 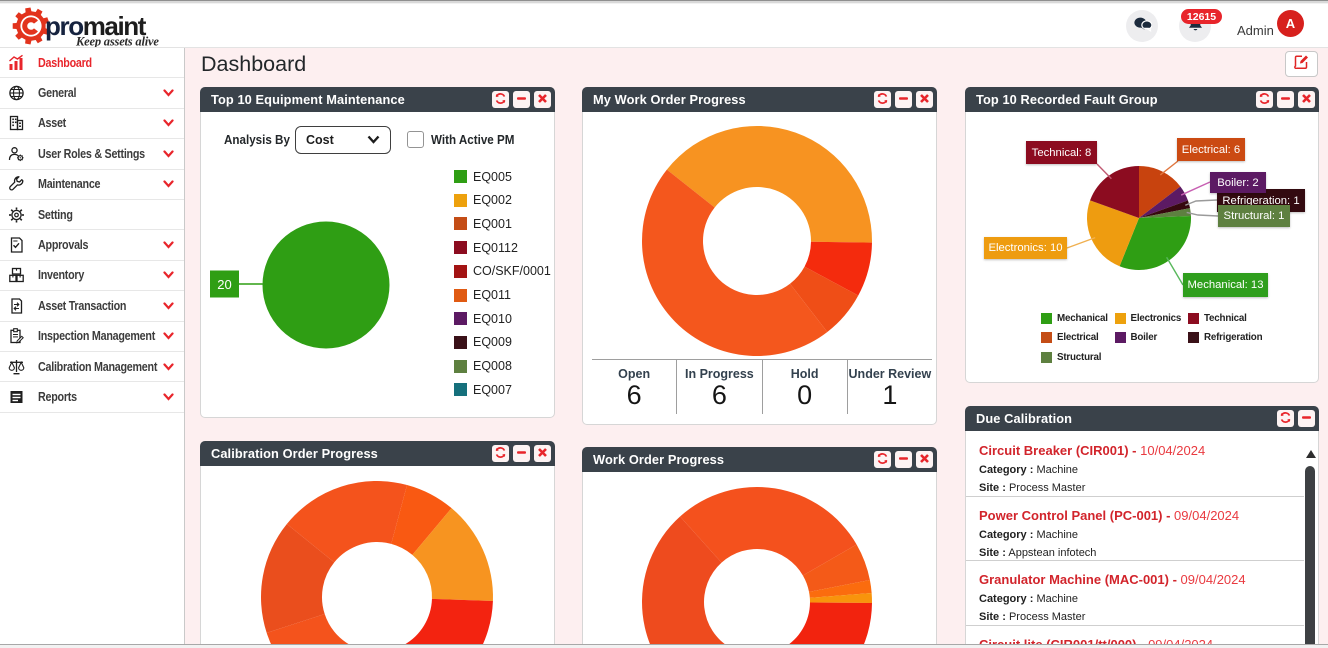 What do you see at coordinates (300, 285) in the screenshot?
I see `equipment-pie-chart: 20` at bounding box center [300, 285].